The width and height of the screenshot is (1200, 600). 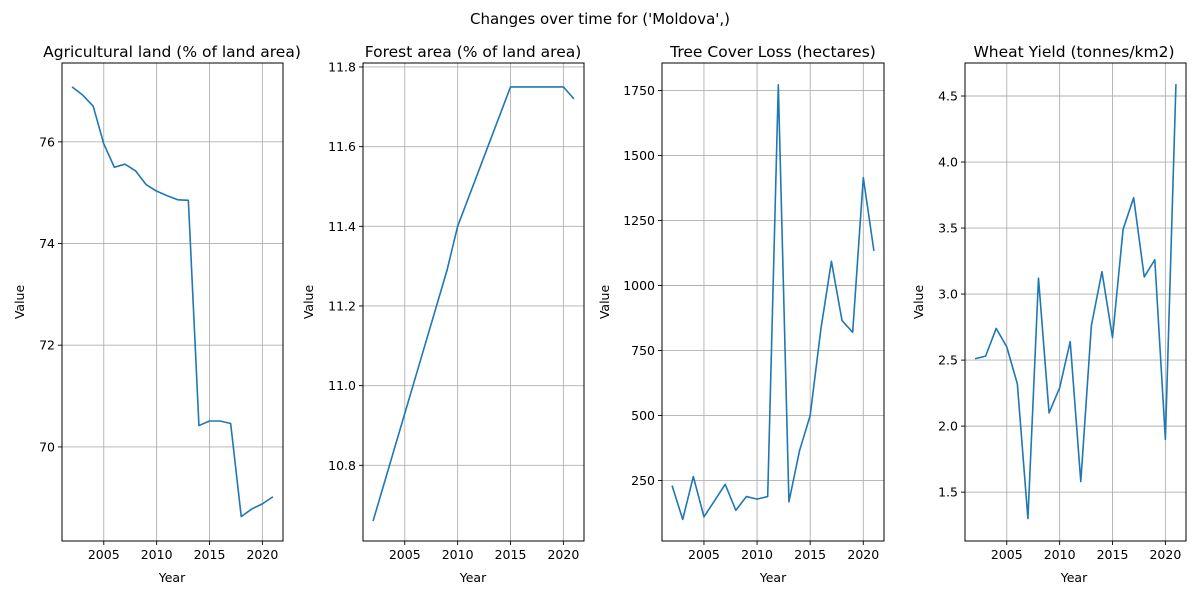 I want to click on y-tick-label: 4.0, so click(x=948, y=162).